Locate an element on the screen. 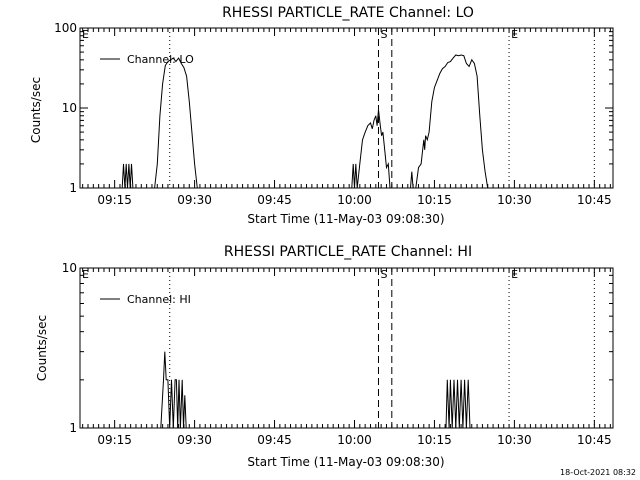 This screenshot has height=480, width=640. legend-label: Channel: LO is located at coordinates (160, 59).